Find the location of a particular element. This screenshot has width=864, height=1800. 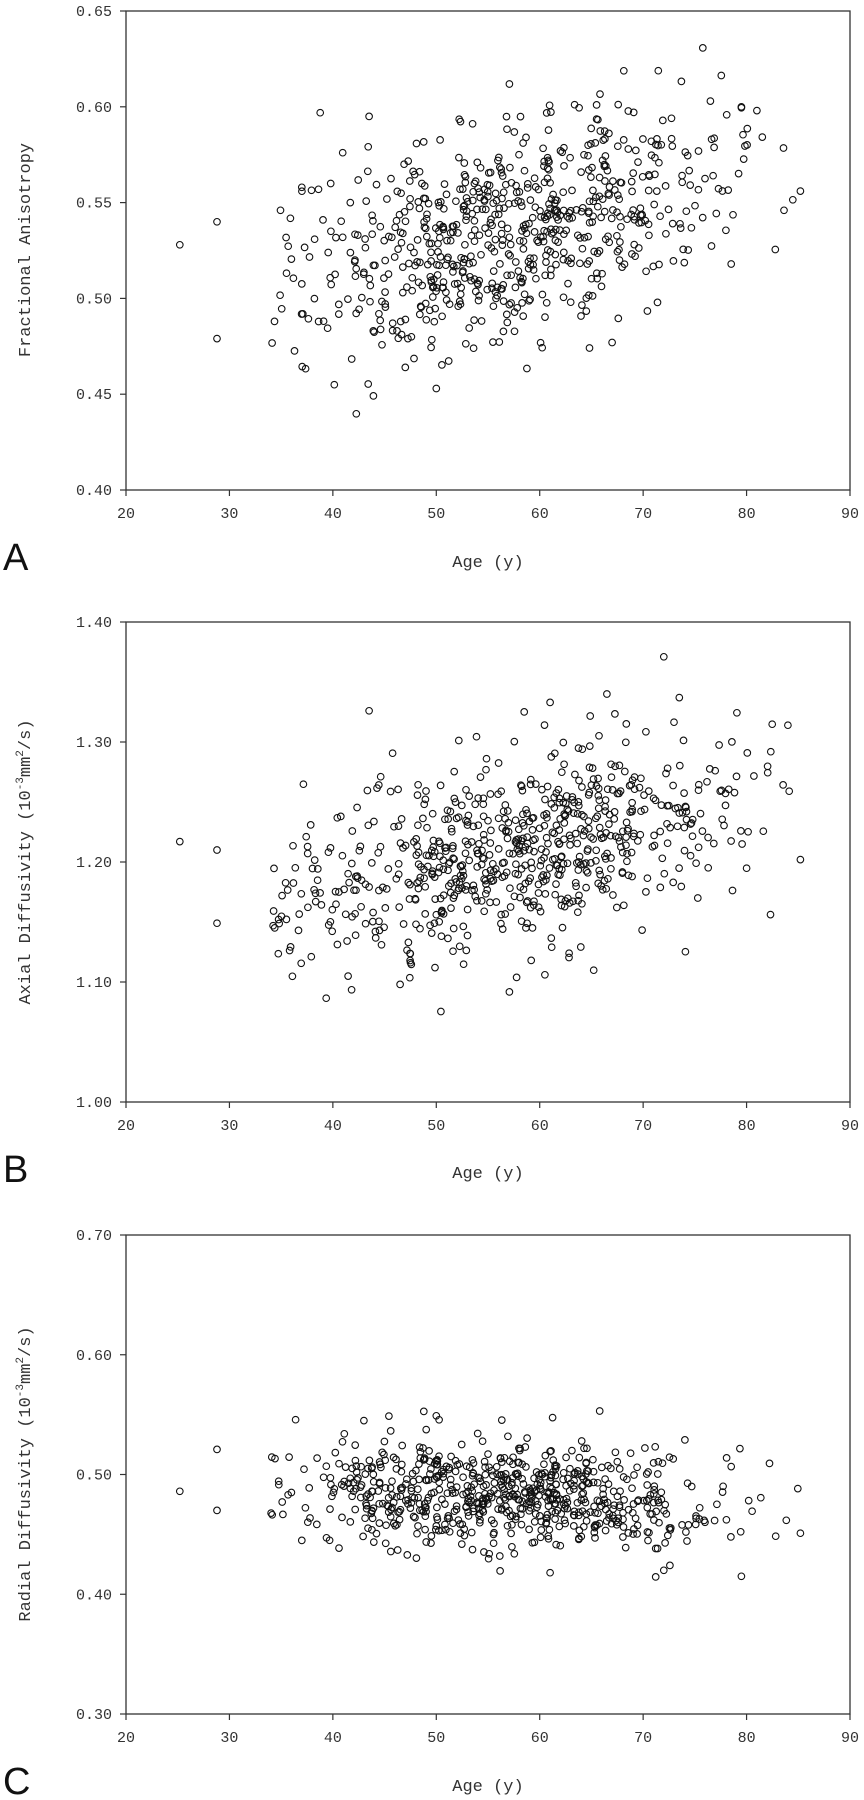

x-tick-label: 90 is located at coordinates (850, 1126).